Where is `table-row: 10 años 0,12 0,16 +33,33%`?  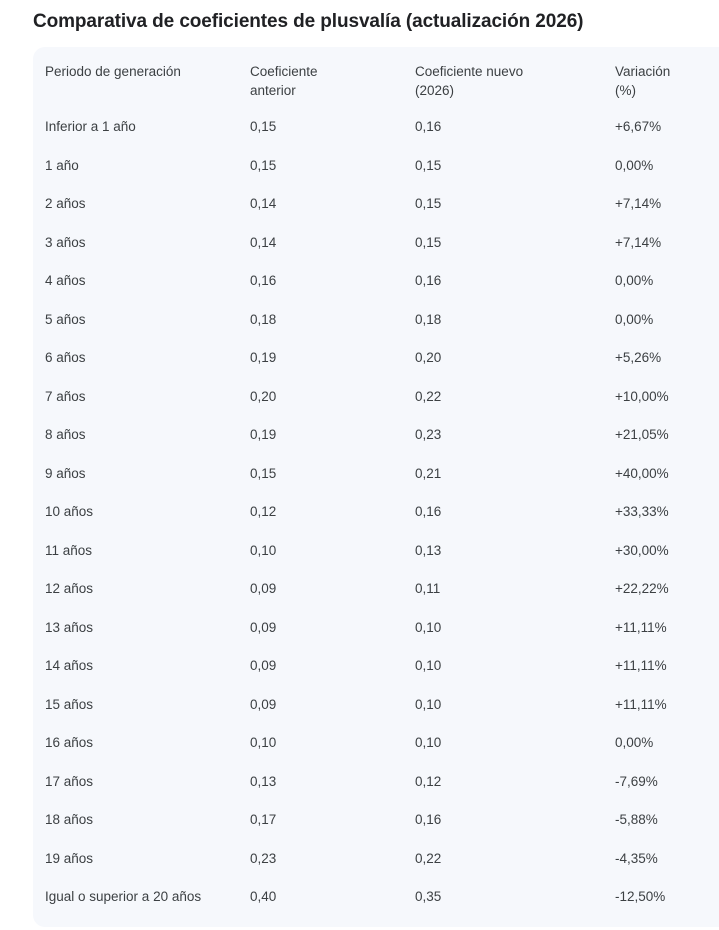
table-row: 10 años 0,12 0,16 +33,33% is located at coordinates (378, 521).